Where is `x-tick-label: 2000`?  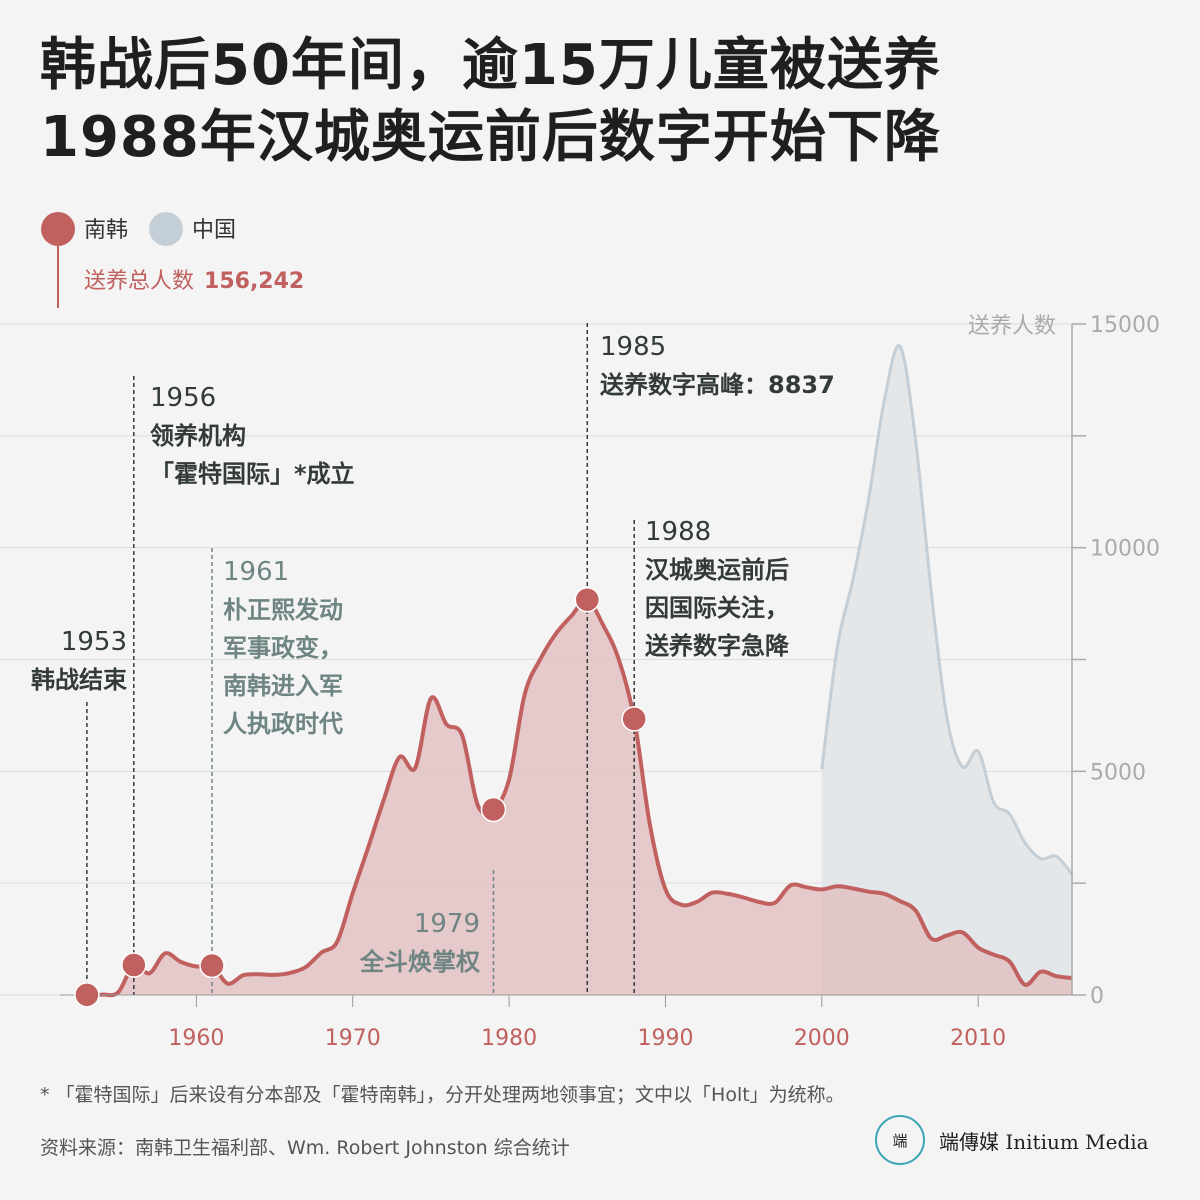
x-tick-label: 2000 is located at coordinates (822, 1038).